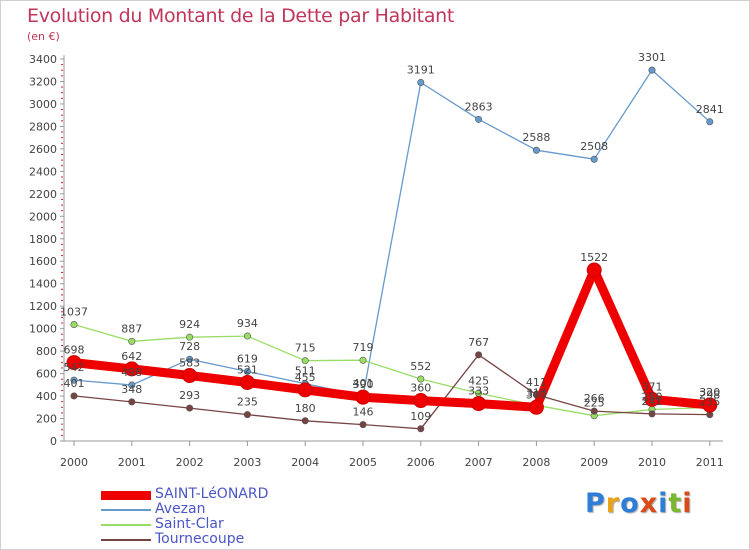 The height and width of the screenshot is (550, 750). What do you see at coordinates (421, 462) in the screenshot?
I see `x-tick-label: 2006` at bounding box center [421, 462].